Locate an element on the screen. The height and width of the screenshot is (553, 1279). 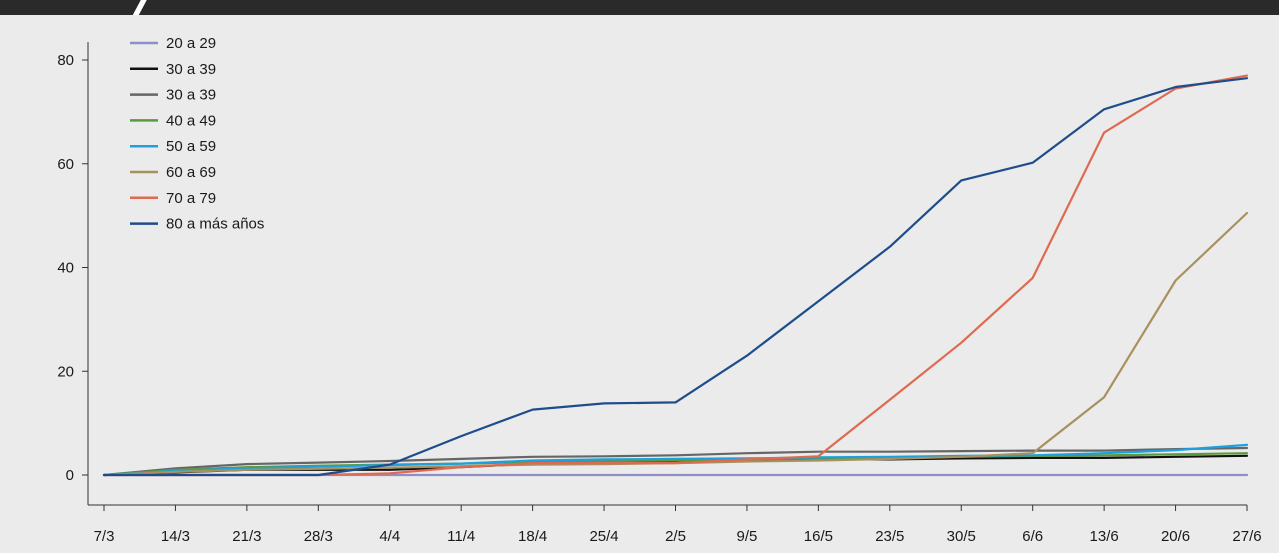
y-tick-label: 80 is located at coordinates (65, 60).